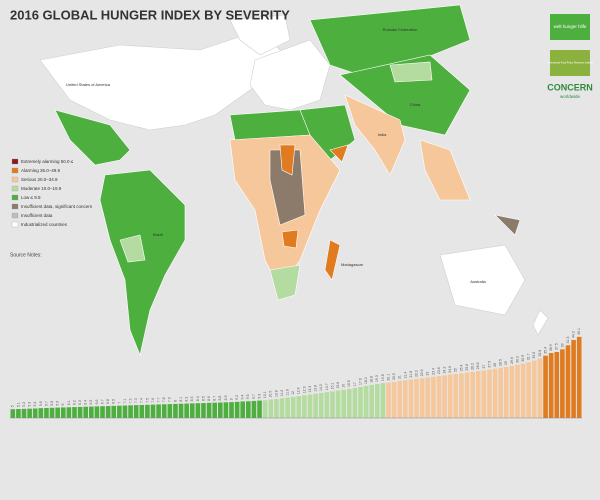 This screenshot has width=600, height=500. What do you see at coordinates (13, 406) in the screenshot?
I see `value-label: 5` at bounding box center [13, 406].